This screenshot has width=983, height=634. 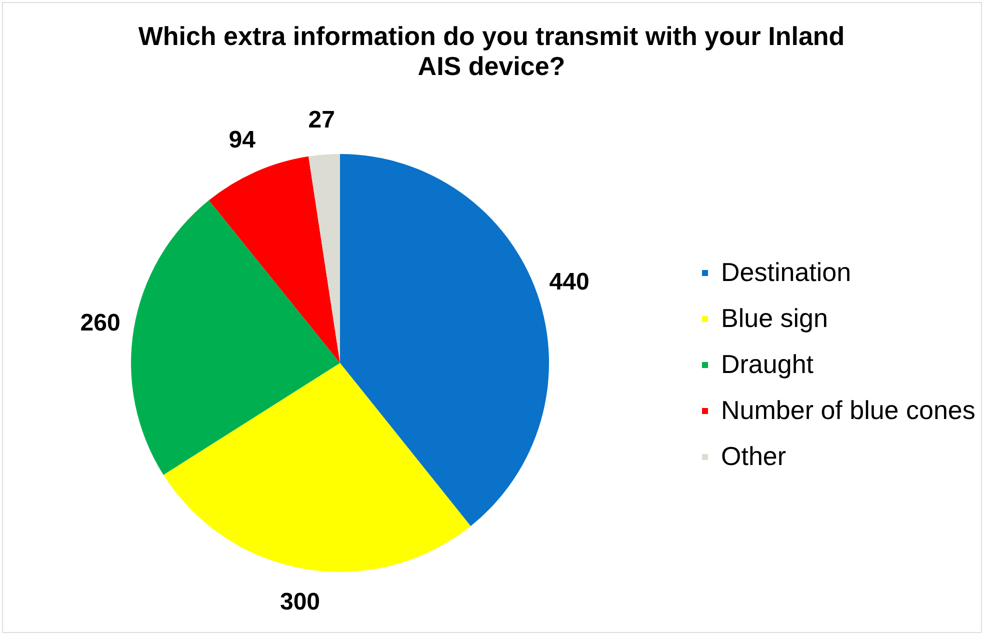 I want to click on data-label: 27, so click(x=321, y=120).